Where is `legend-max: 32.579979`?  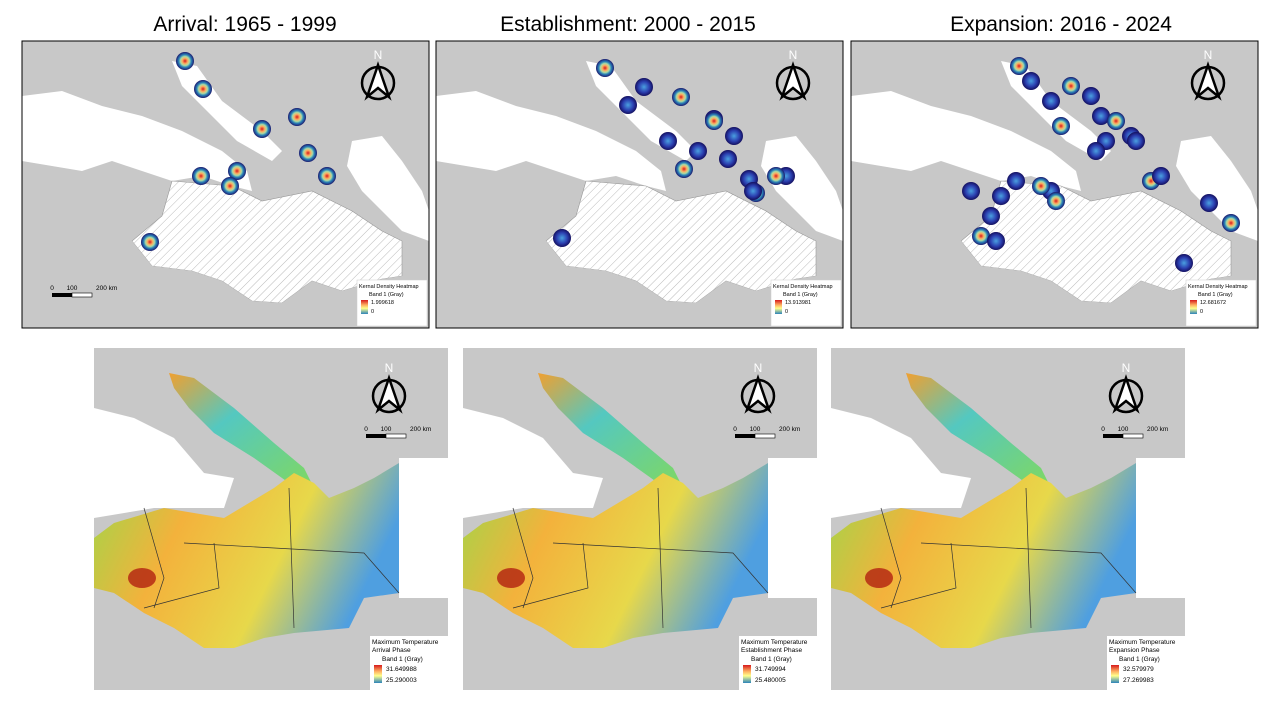
legend-max: 32.579979 is located at coordinates (1138, 669).